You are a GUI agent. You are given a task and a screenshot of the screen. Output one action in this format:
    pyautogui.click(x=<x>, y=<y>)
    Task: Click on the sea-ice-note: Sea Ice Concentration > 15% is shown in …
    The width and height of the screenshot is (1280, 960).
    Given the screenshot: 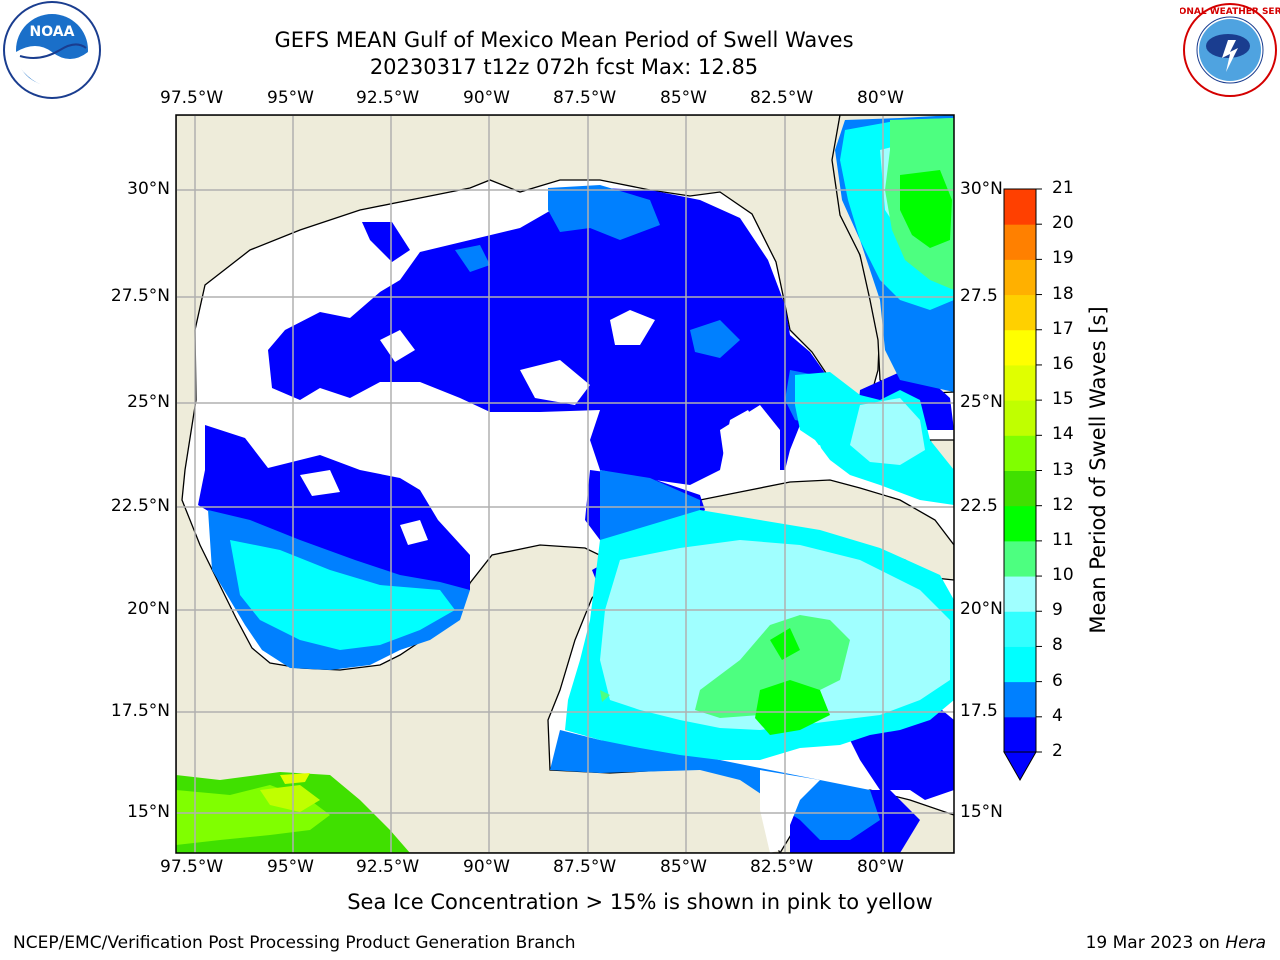 What is the action you would take?
    pyautogui.click(x=640, y=902)
    